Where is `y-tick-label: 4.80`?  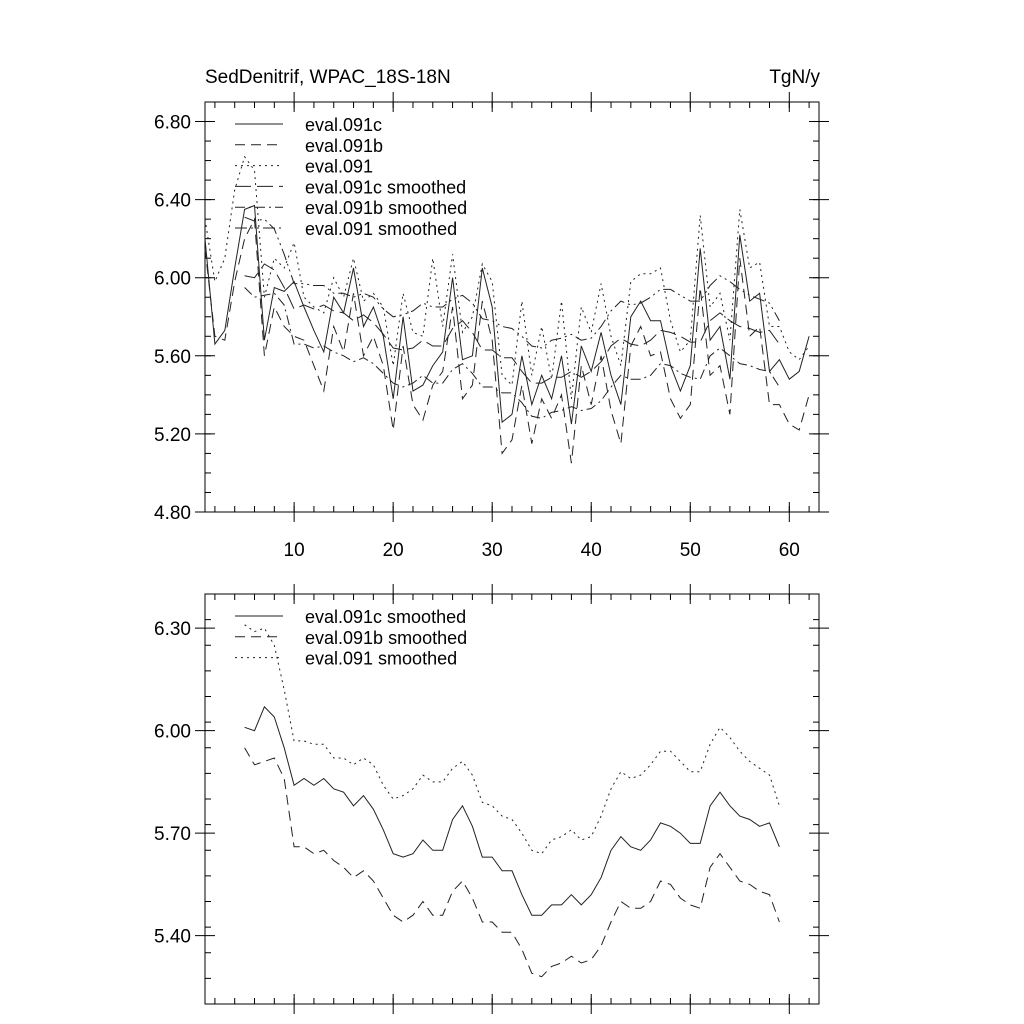 y-tick-label: 4.80 is located at coordinates (172, 513).